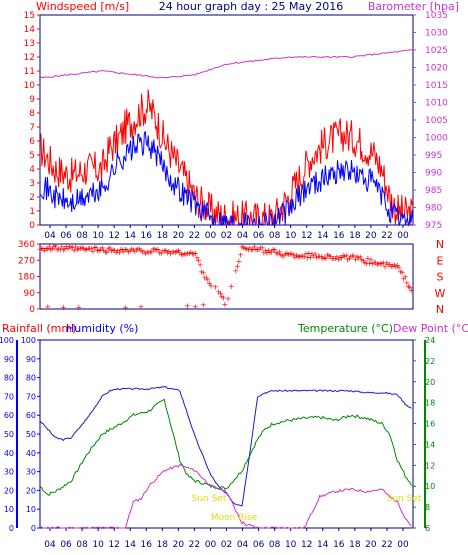 The image size is (468, 555). I want to click on temp-y-tick-label: 22, so click(430, 361).